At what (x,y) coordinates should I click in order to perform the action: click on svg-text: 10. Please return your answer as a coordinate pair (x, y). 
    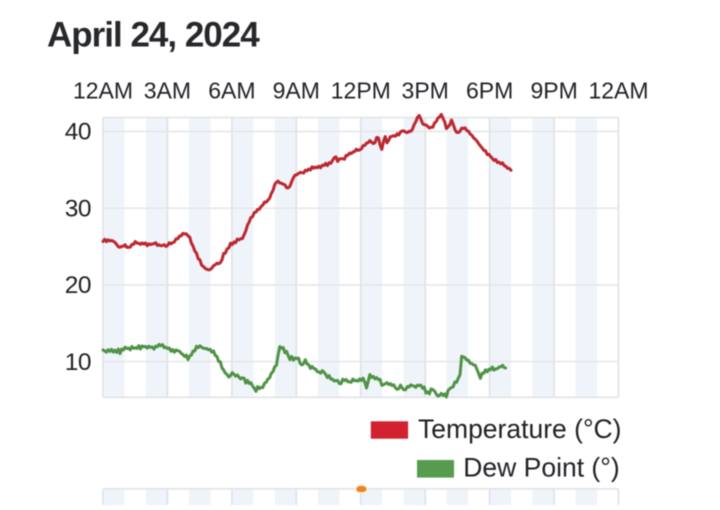
    Looking at the image, I should click on (78, 362).